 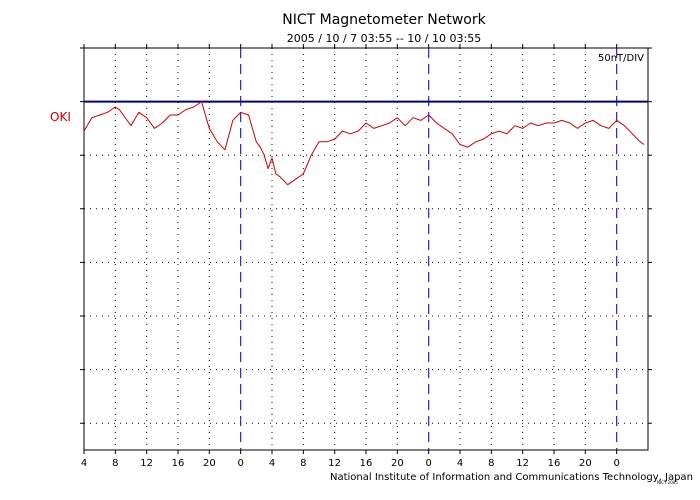 I want to click on scale-label: 50nT/DIV, so click(x=620, y=58).